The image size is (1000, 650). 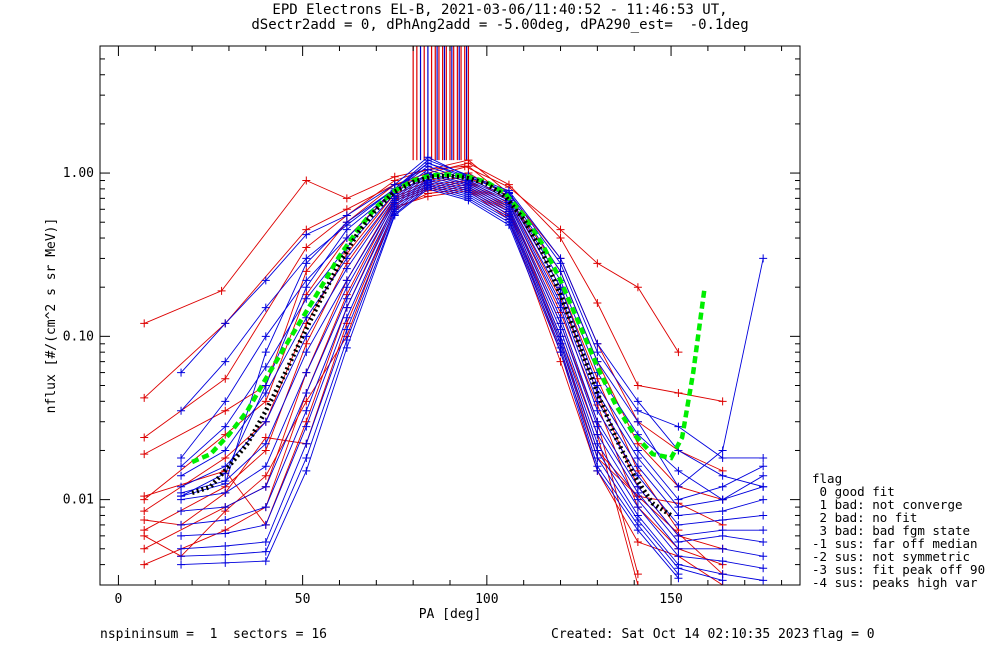 I want to click on series-18-point, so click(x=346, y=280).